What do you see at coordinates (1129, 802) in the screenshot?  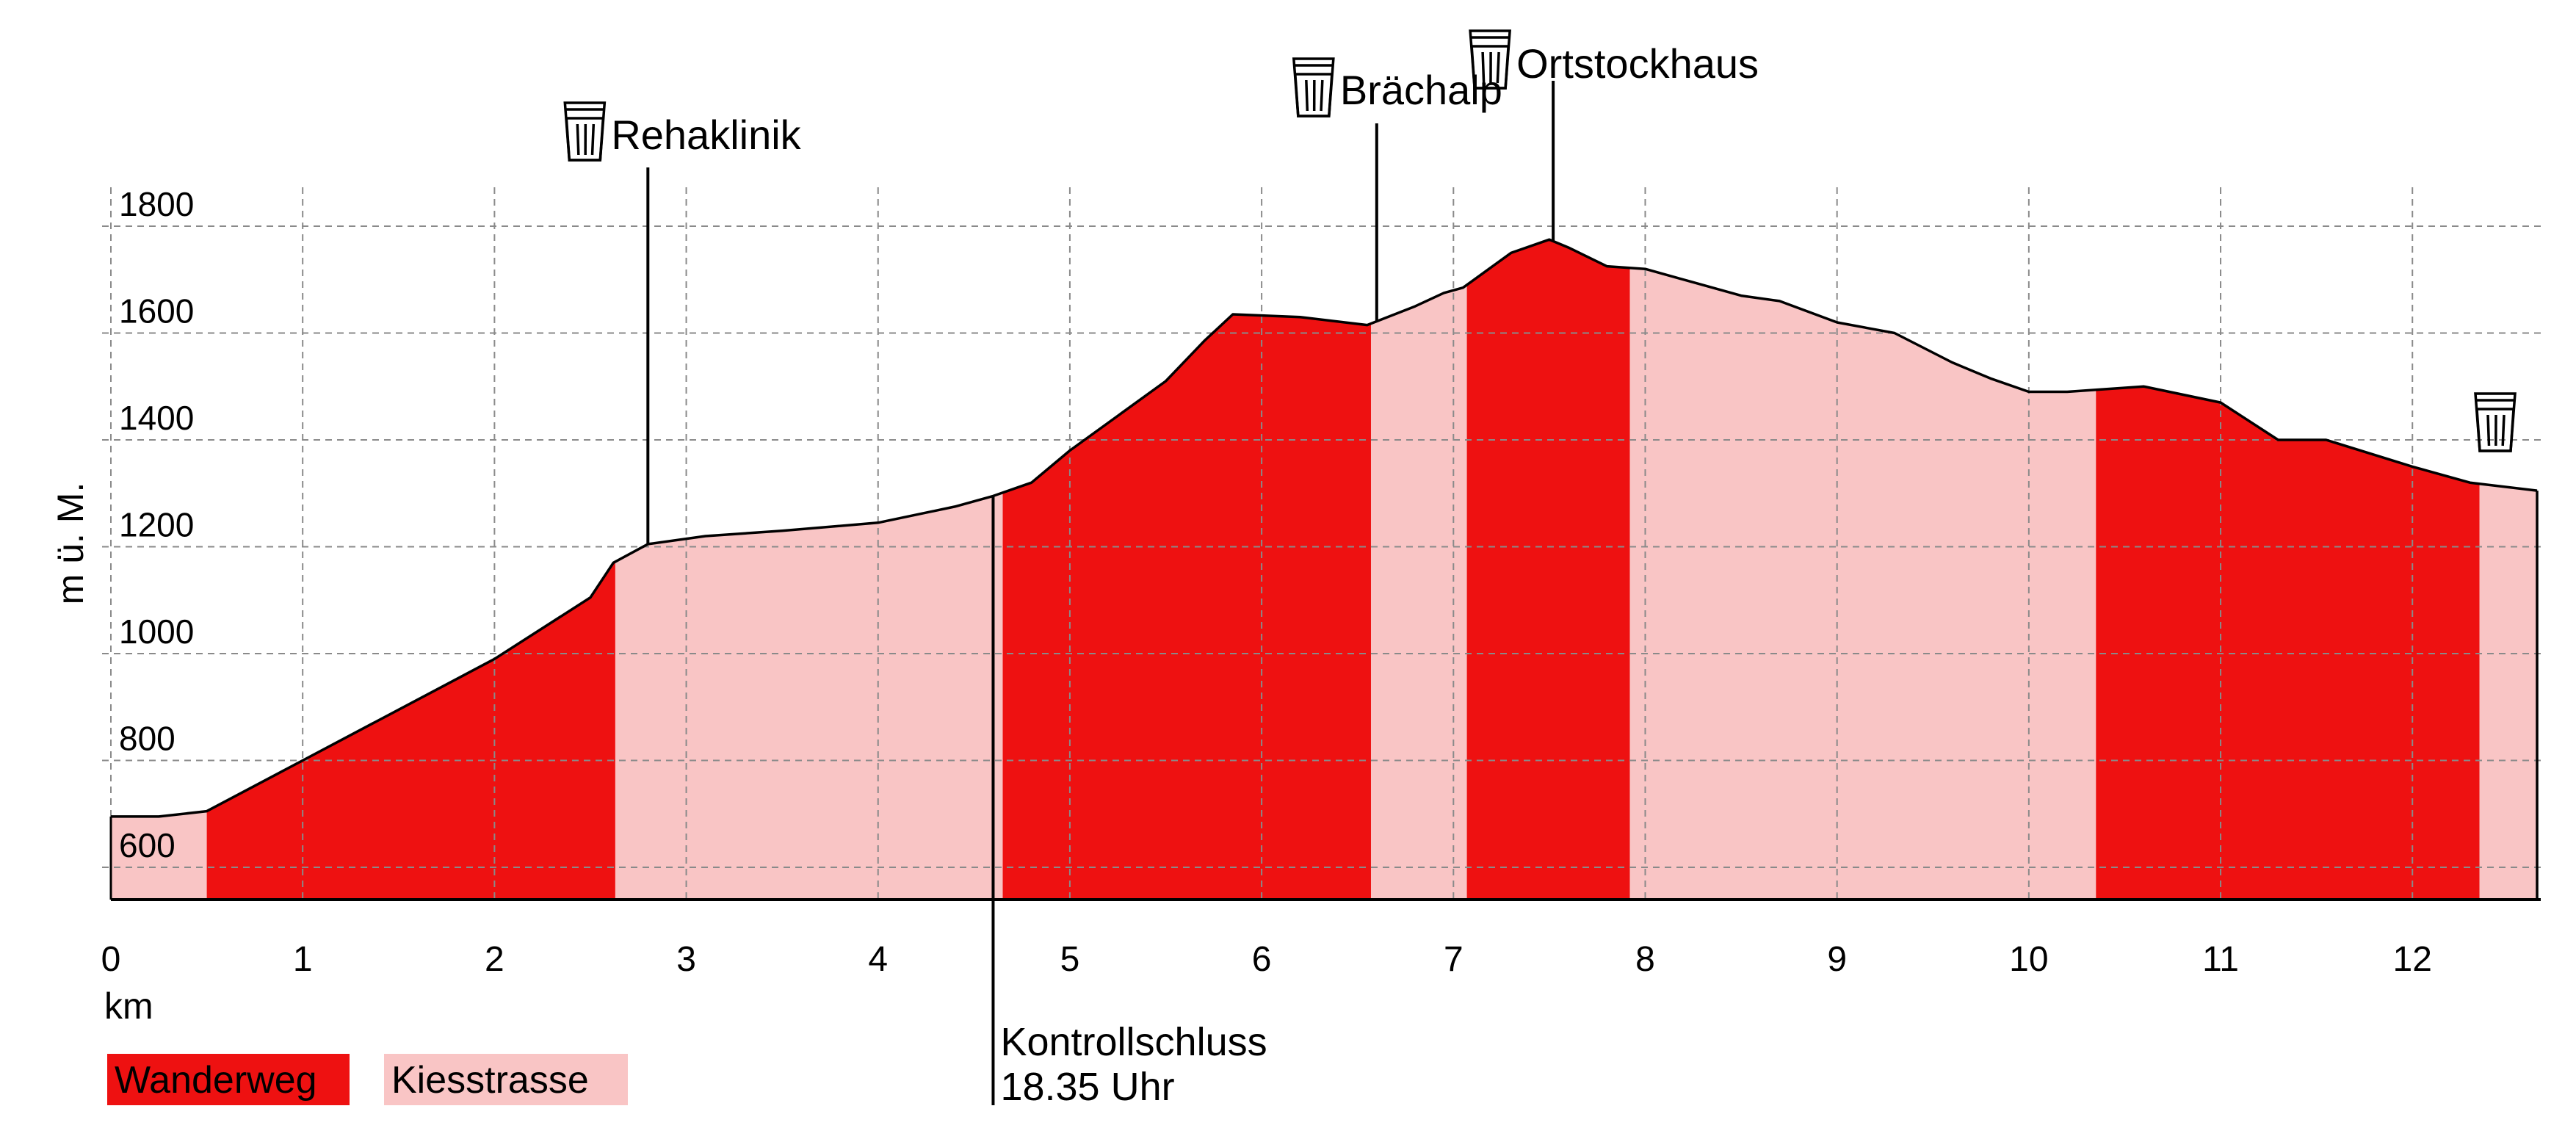 I see `control-point: Kontrollschluss 18.35 Uhr` at bounding box center [1129, 802].